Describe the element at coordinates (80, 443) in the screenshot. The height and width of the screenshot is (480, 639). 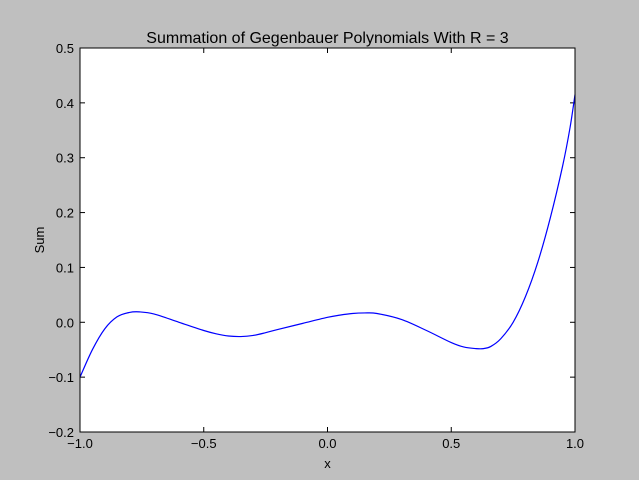
I see `x-tick-label: −1.0` at that location.